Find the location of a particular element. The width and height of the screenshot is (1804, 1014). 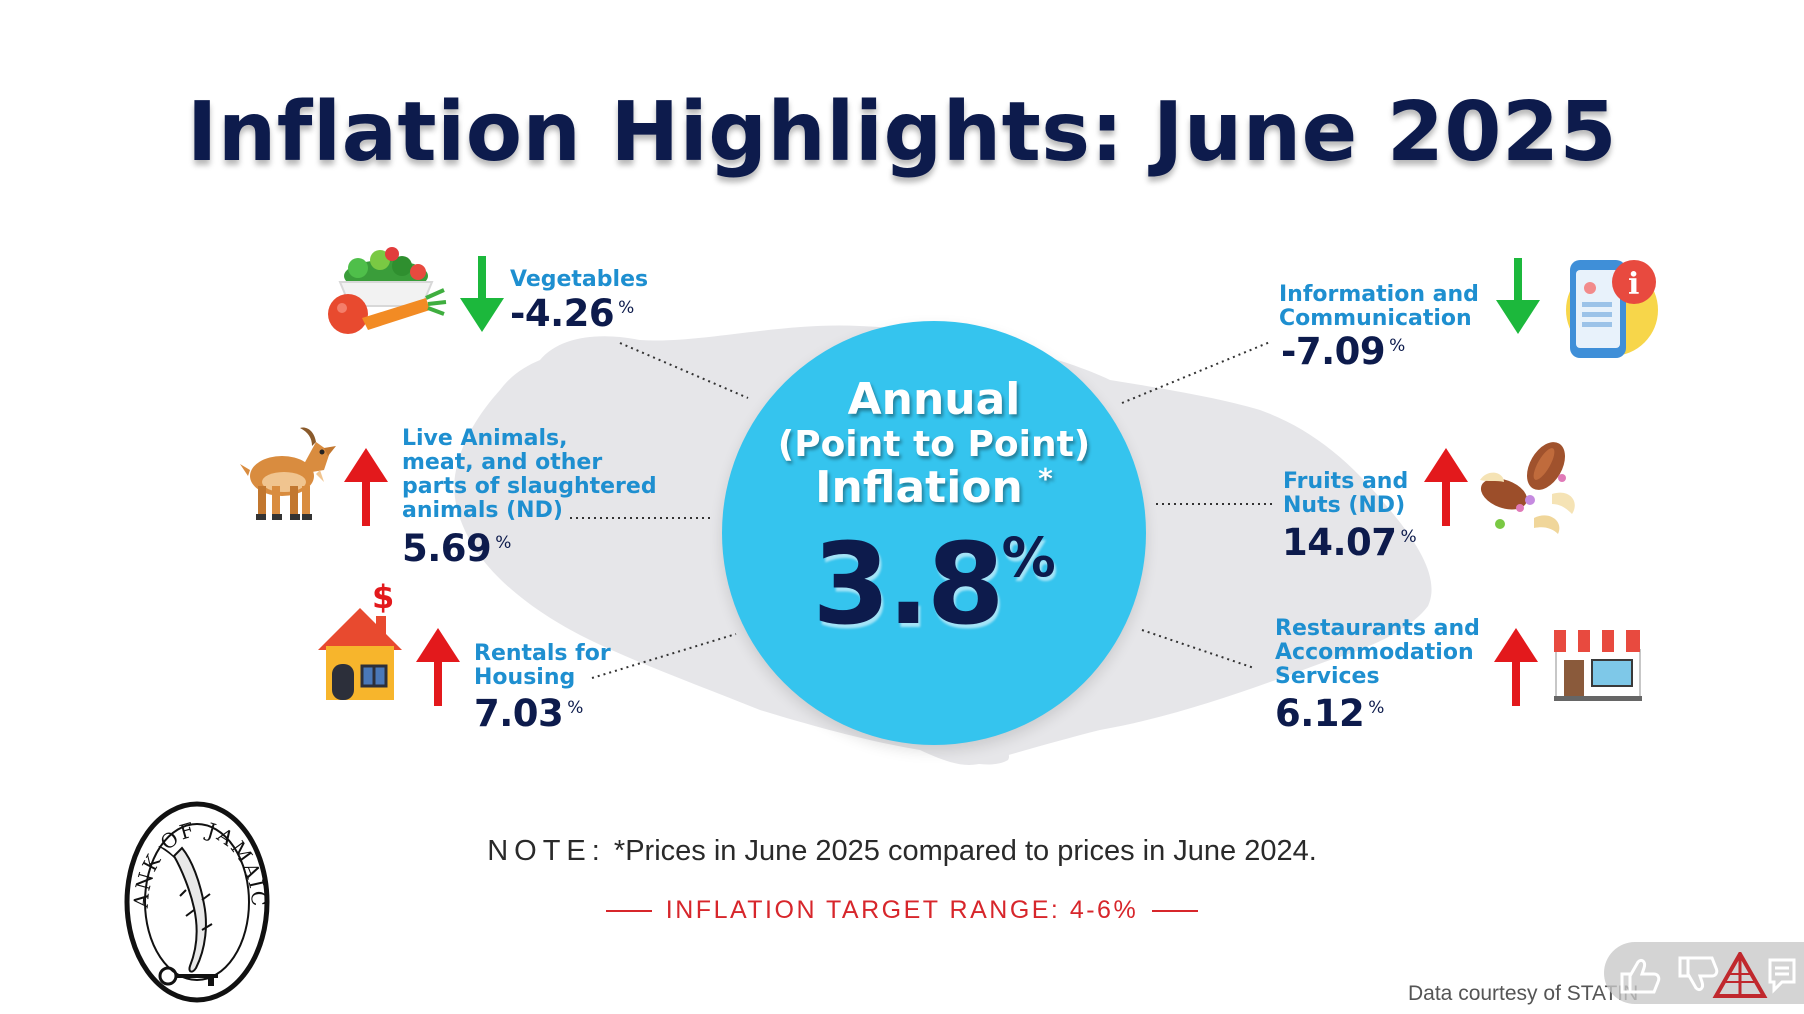

live-animals-value: 5.69% is located at coordinates (456, 548).